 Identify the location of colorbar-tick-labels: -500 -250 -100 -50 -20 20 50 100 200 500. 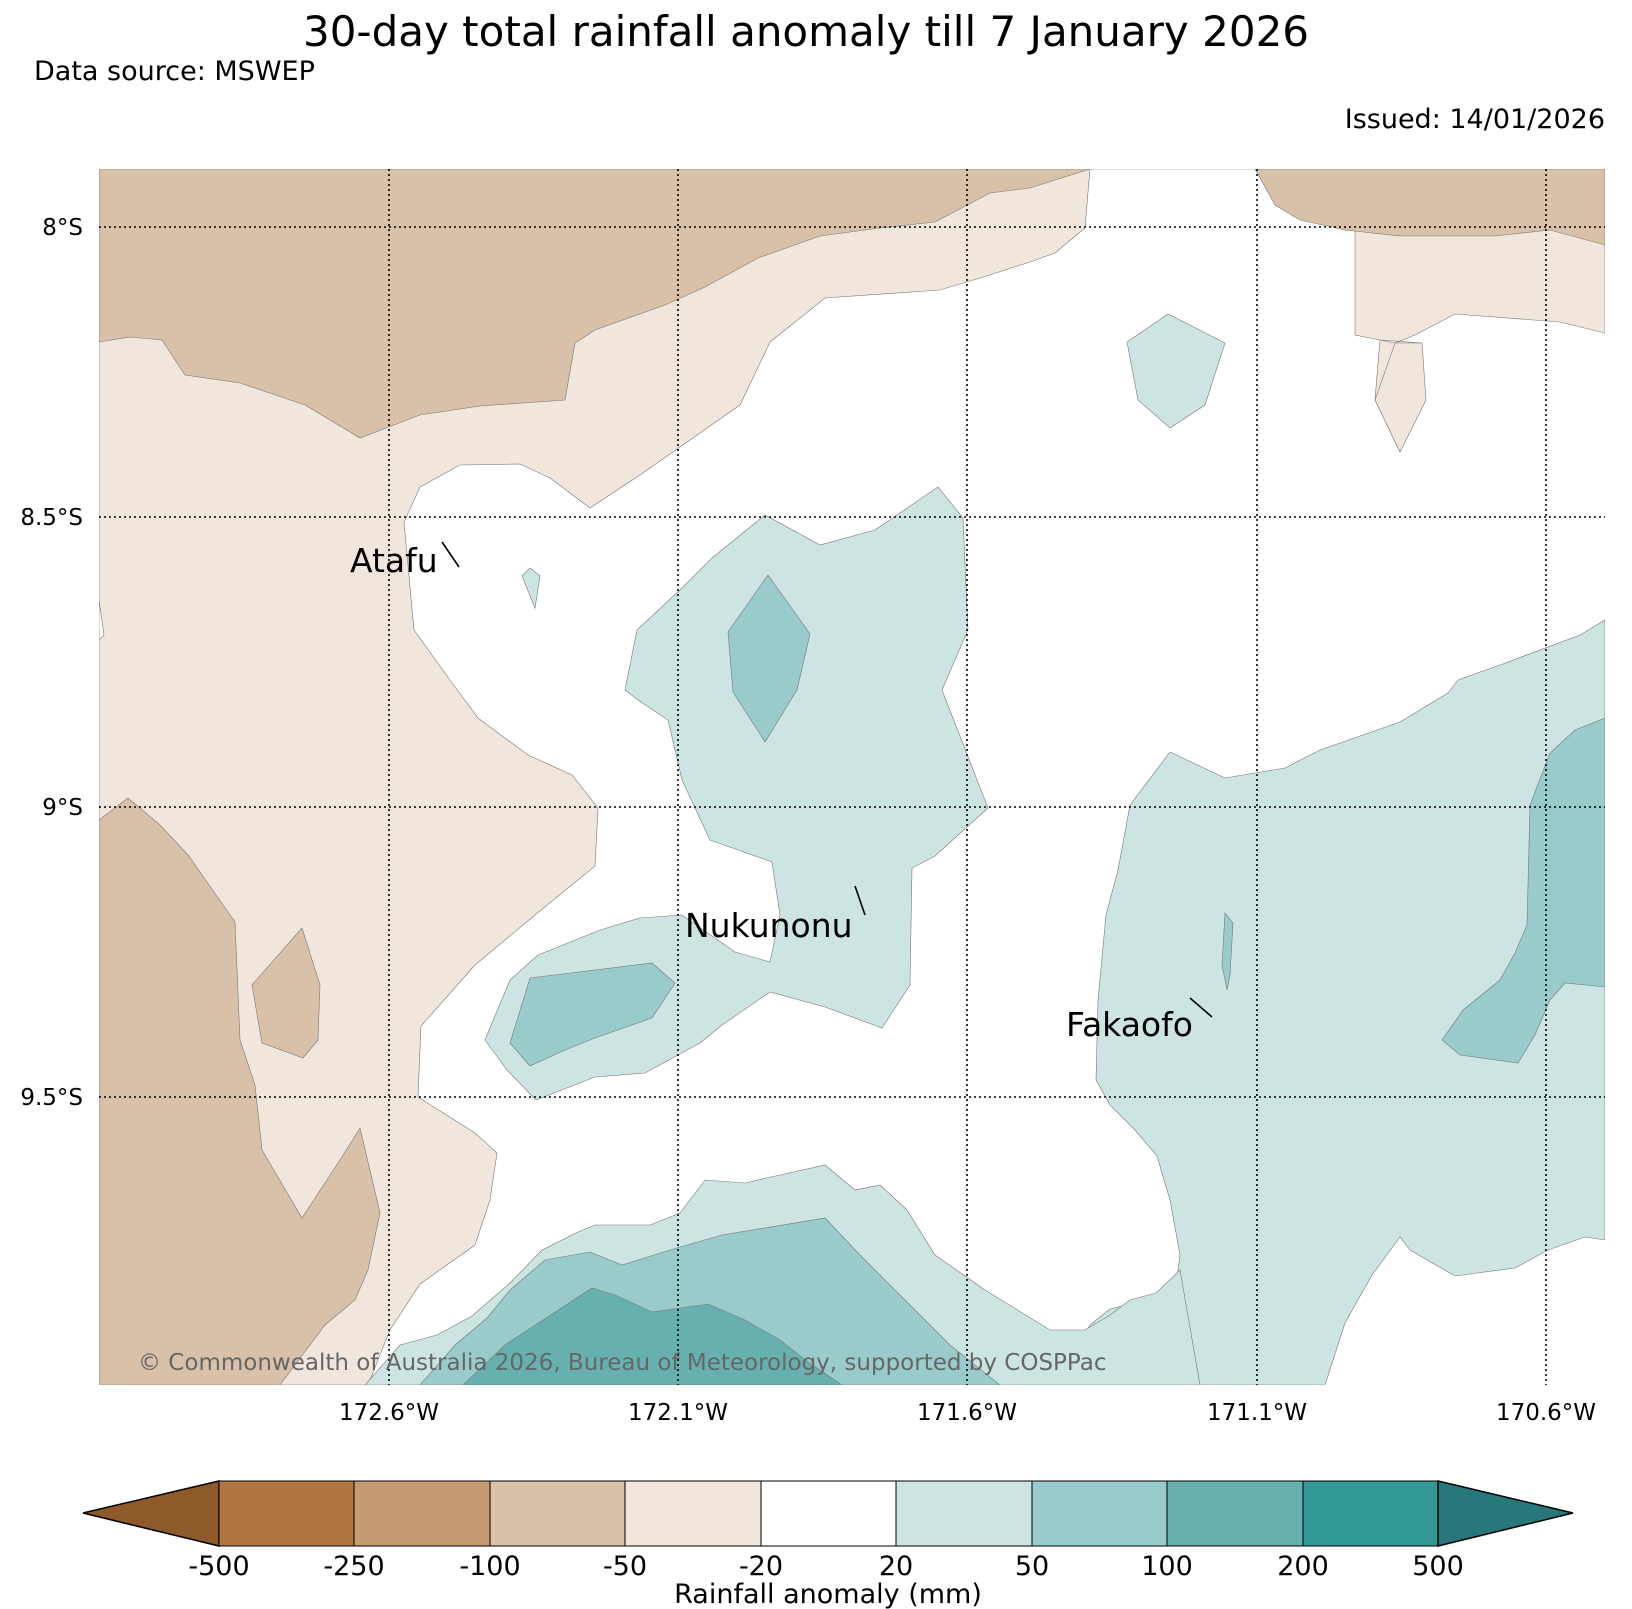
(825, 1566).